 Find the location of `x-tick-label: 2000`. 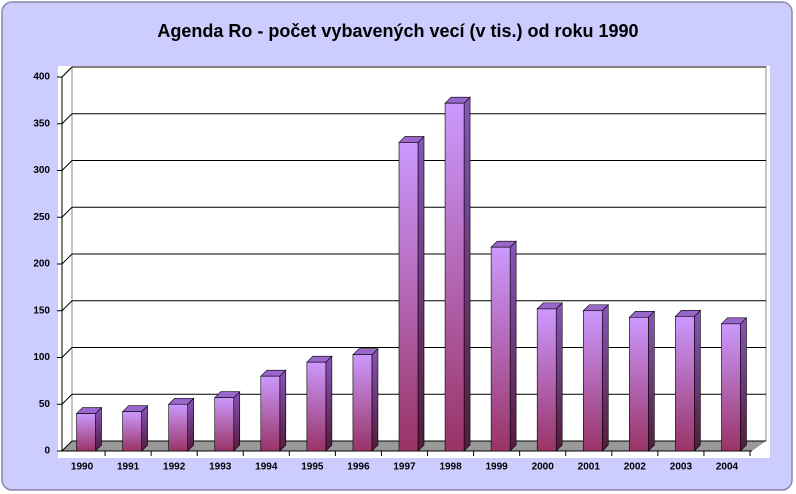

x-tick-label: 2000 is located at coordinates (543, 467).